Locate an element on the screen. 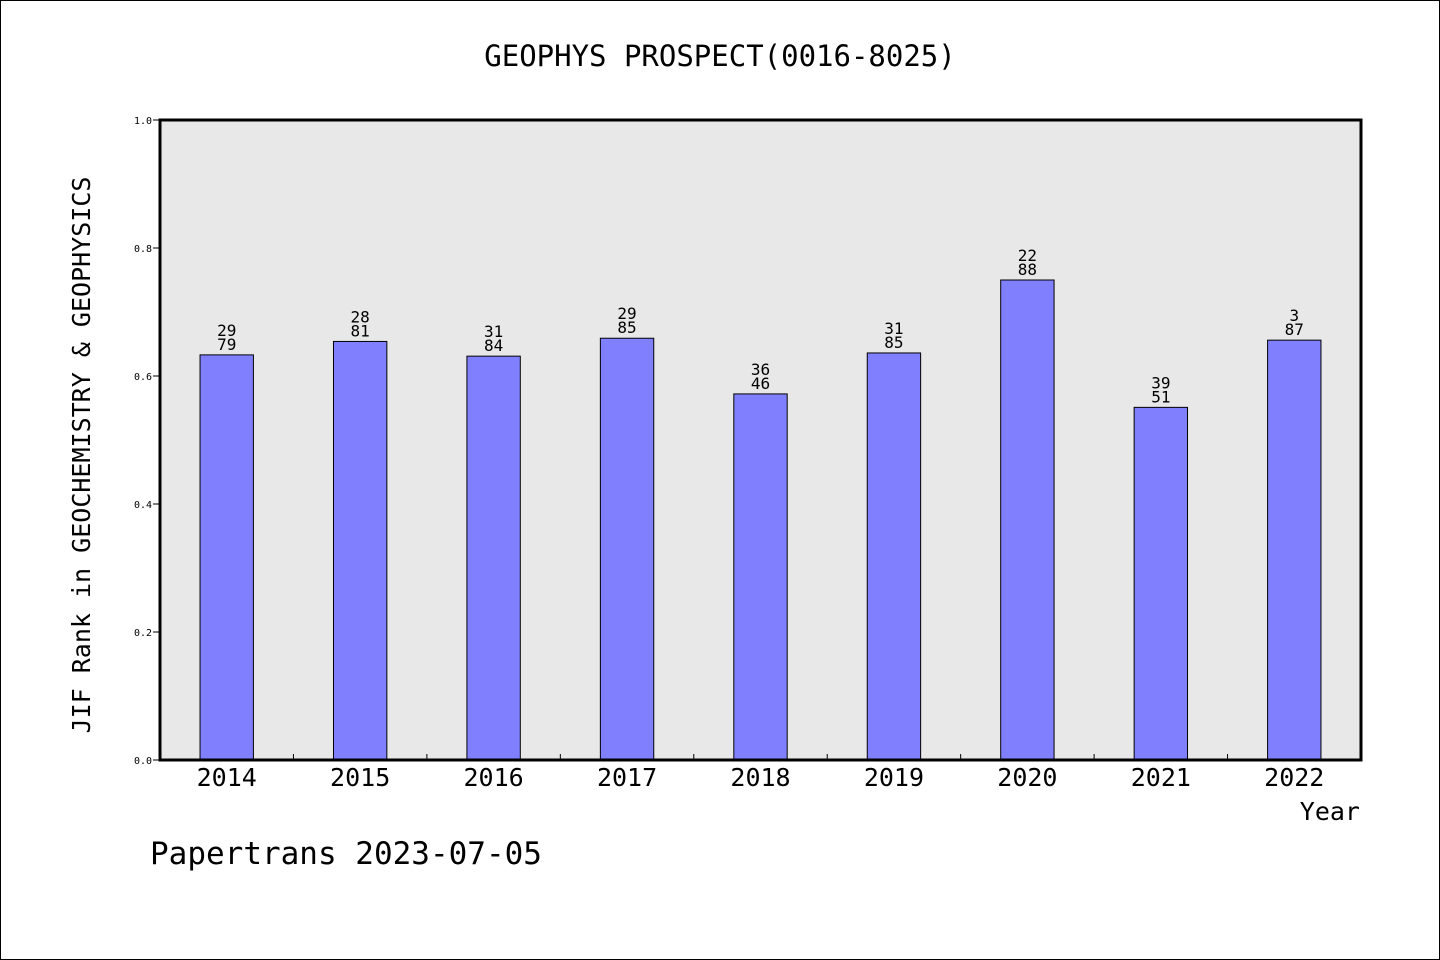  x-tick-label: 2015 is located at coordinates (360, 777).